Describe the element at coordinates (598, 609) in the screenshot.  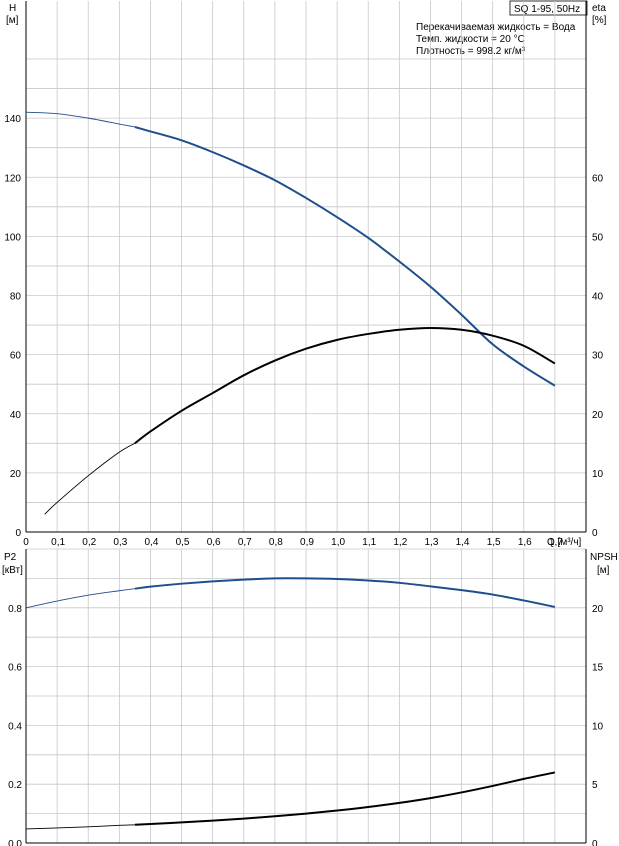
I see `npsh-tick-label: 20` at that location.